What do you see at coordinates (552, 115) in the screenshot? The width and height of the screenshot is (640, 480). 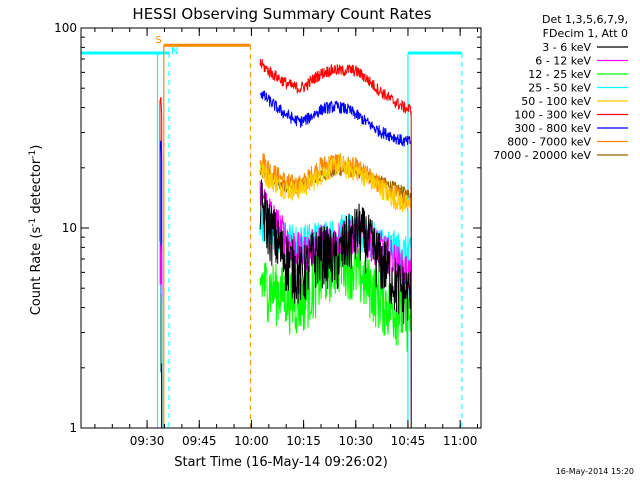 I see `legend-label: 100 - 300 keV` at bounding box center [552, 115].